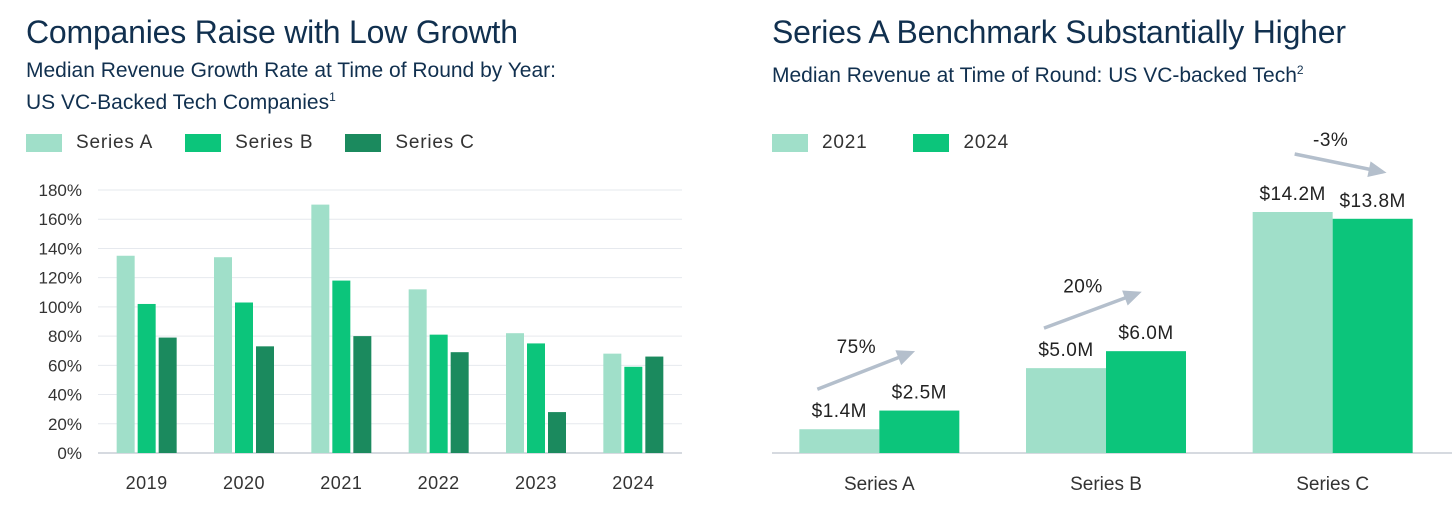  Describe the element at coordinates (1106, 484) in the screenshot. I see `x-tick-label: Series B` at that location.